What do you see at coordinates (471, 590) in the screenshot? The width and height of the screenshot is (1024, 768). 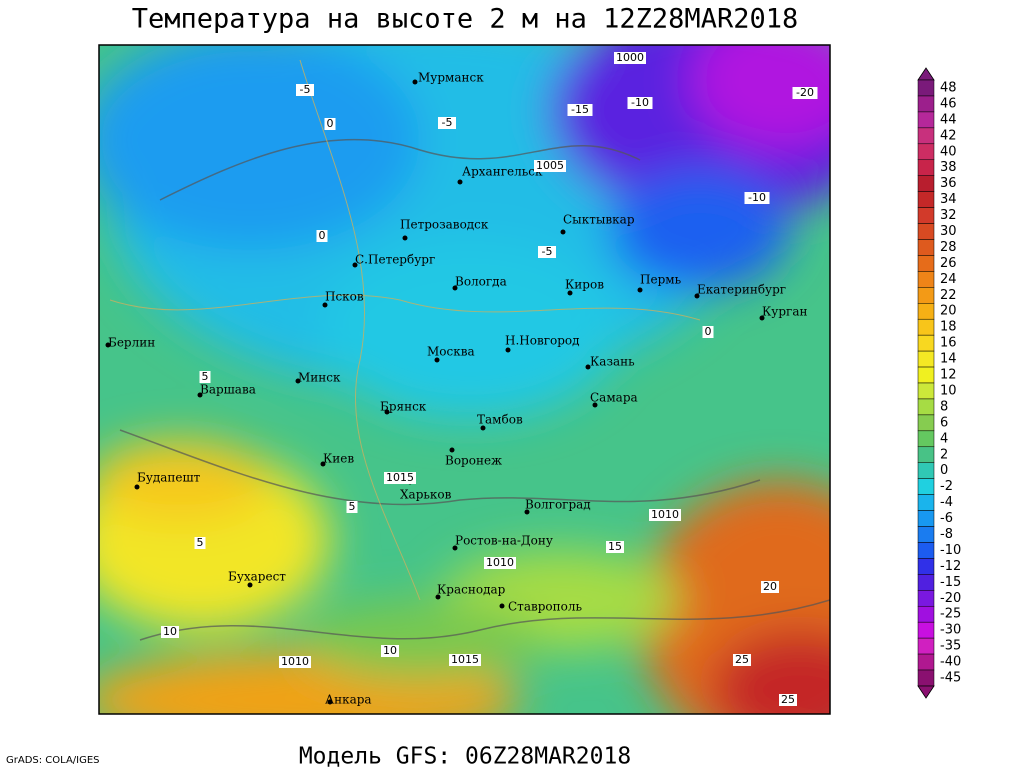 I see `city-label: Краснодар` at bounding box center [471, 590].